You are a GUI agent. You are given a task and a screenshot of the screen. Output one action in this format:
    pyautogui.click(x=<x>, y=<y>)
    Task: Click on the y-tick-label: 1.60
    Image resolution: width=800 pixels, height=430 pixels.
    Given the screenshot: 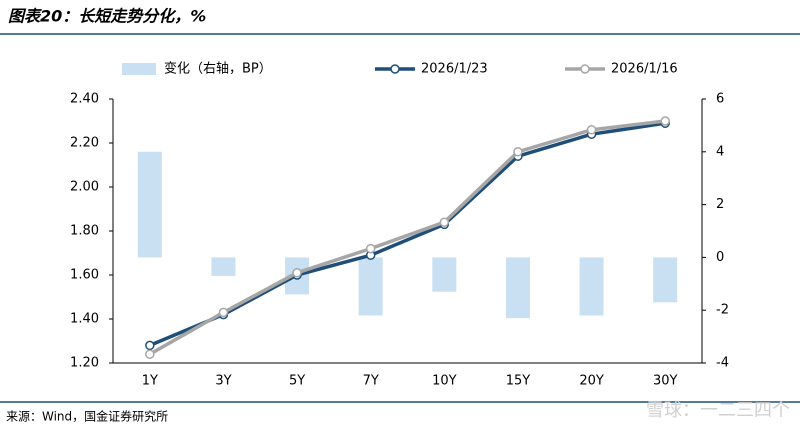 What is the action you would take?
    pyautogui.click(x=84, y=275)
    